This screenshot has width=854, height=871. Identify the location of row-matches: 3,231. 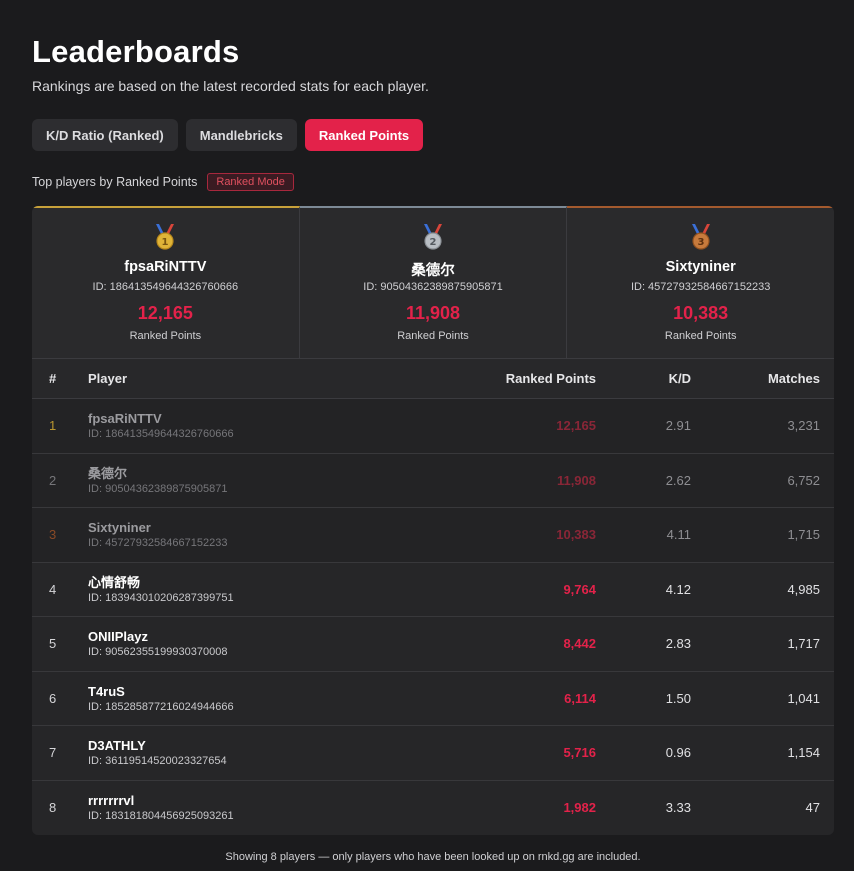
(803, 426).